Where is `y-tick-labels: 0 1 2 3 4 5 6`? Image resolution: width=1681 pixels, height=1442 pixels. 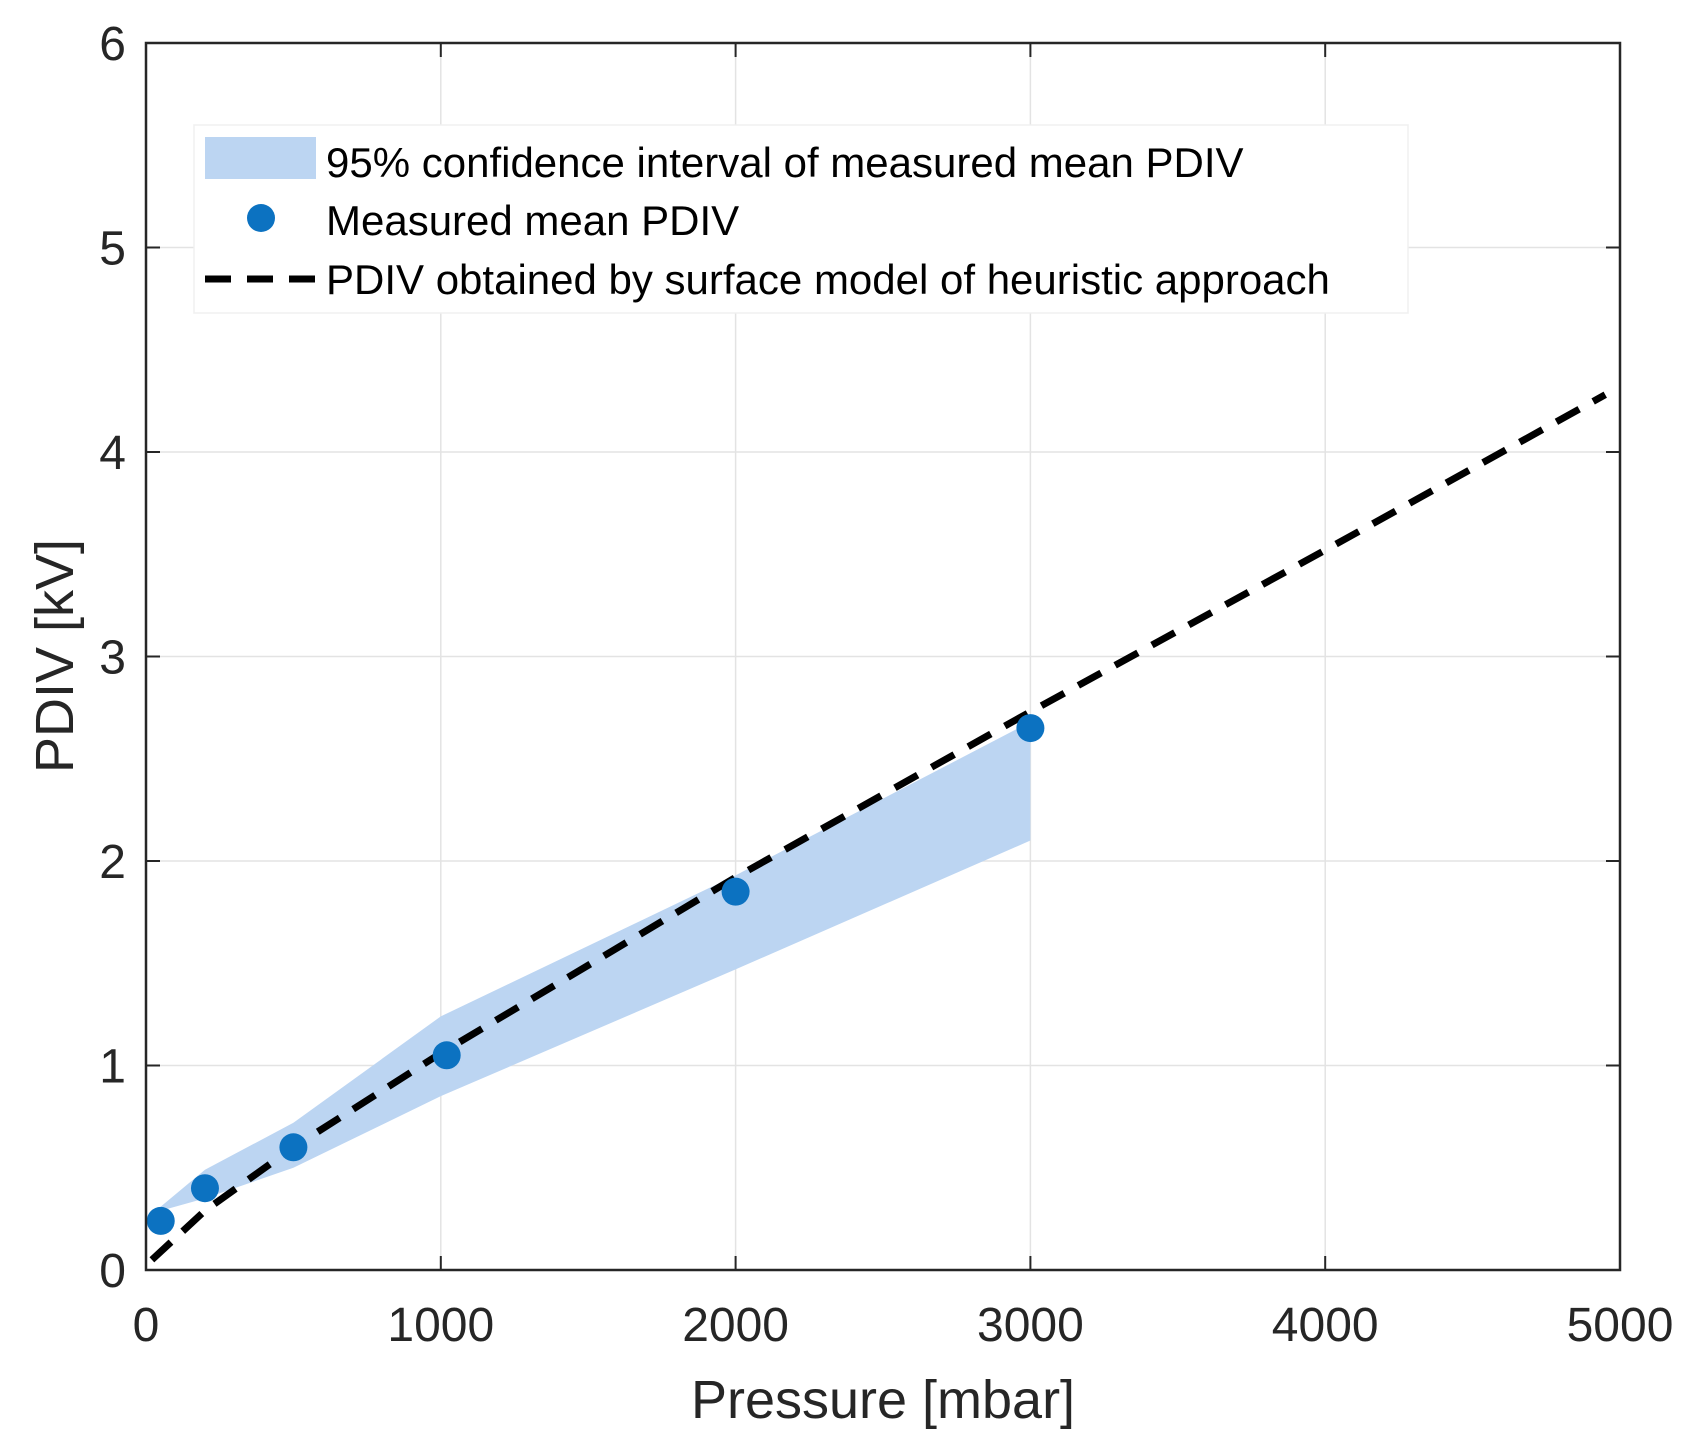 y-tick-labels: 0 1 2 3 4 5 6 is located at coordinates (112, 658).